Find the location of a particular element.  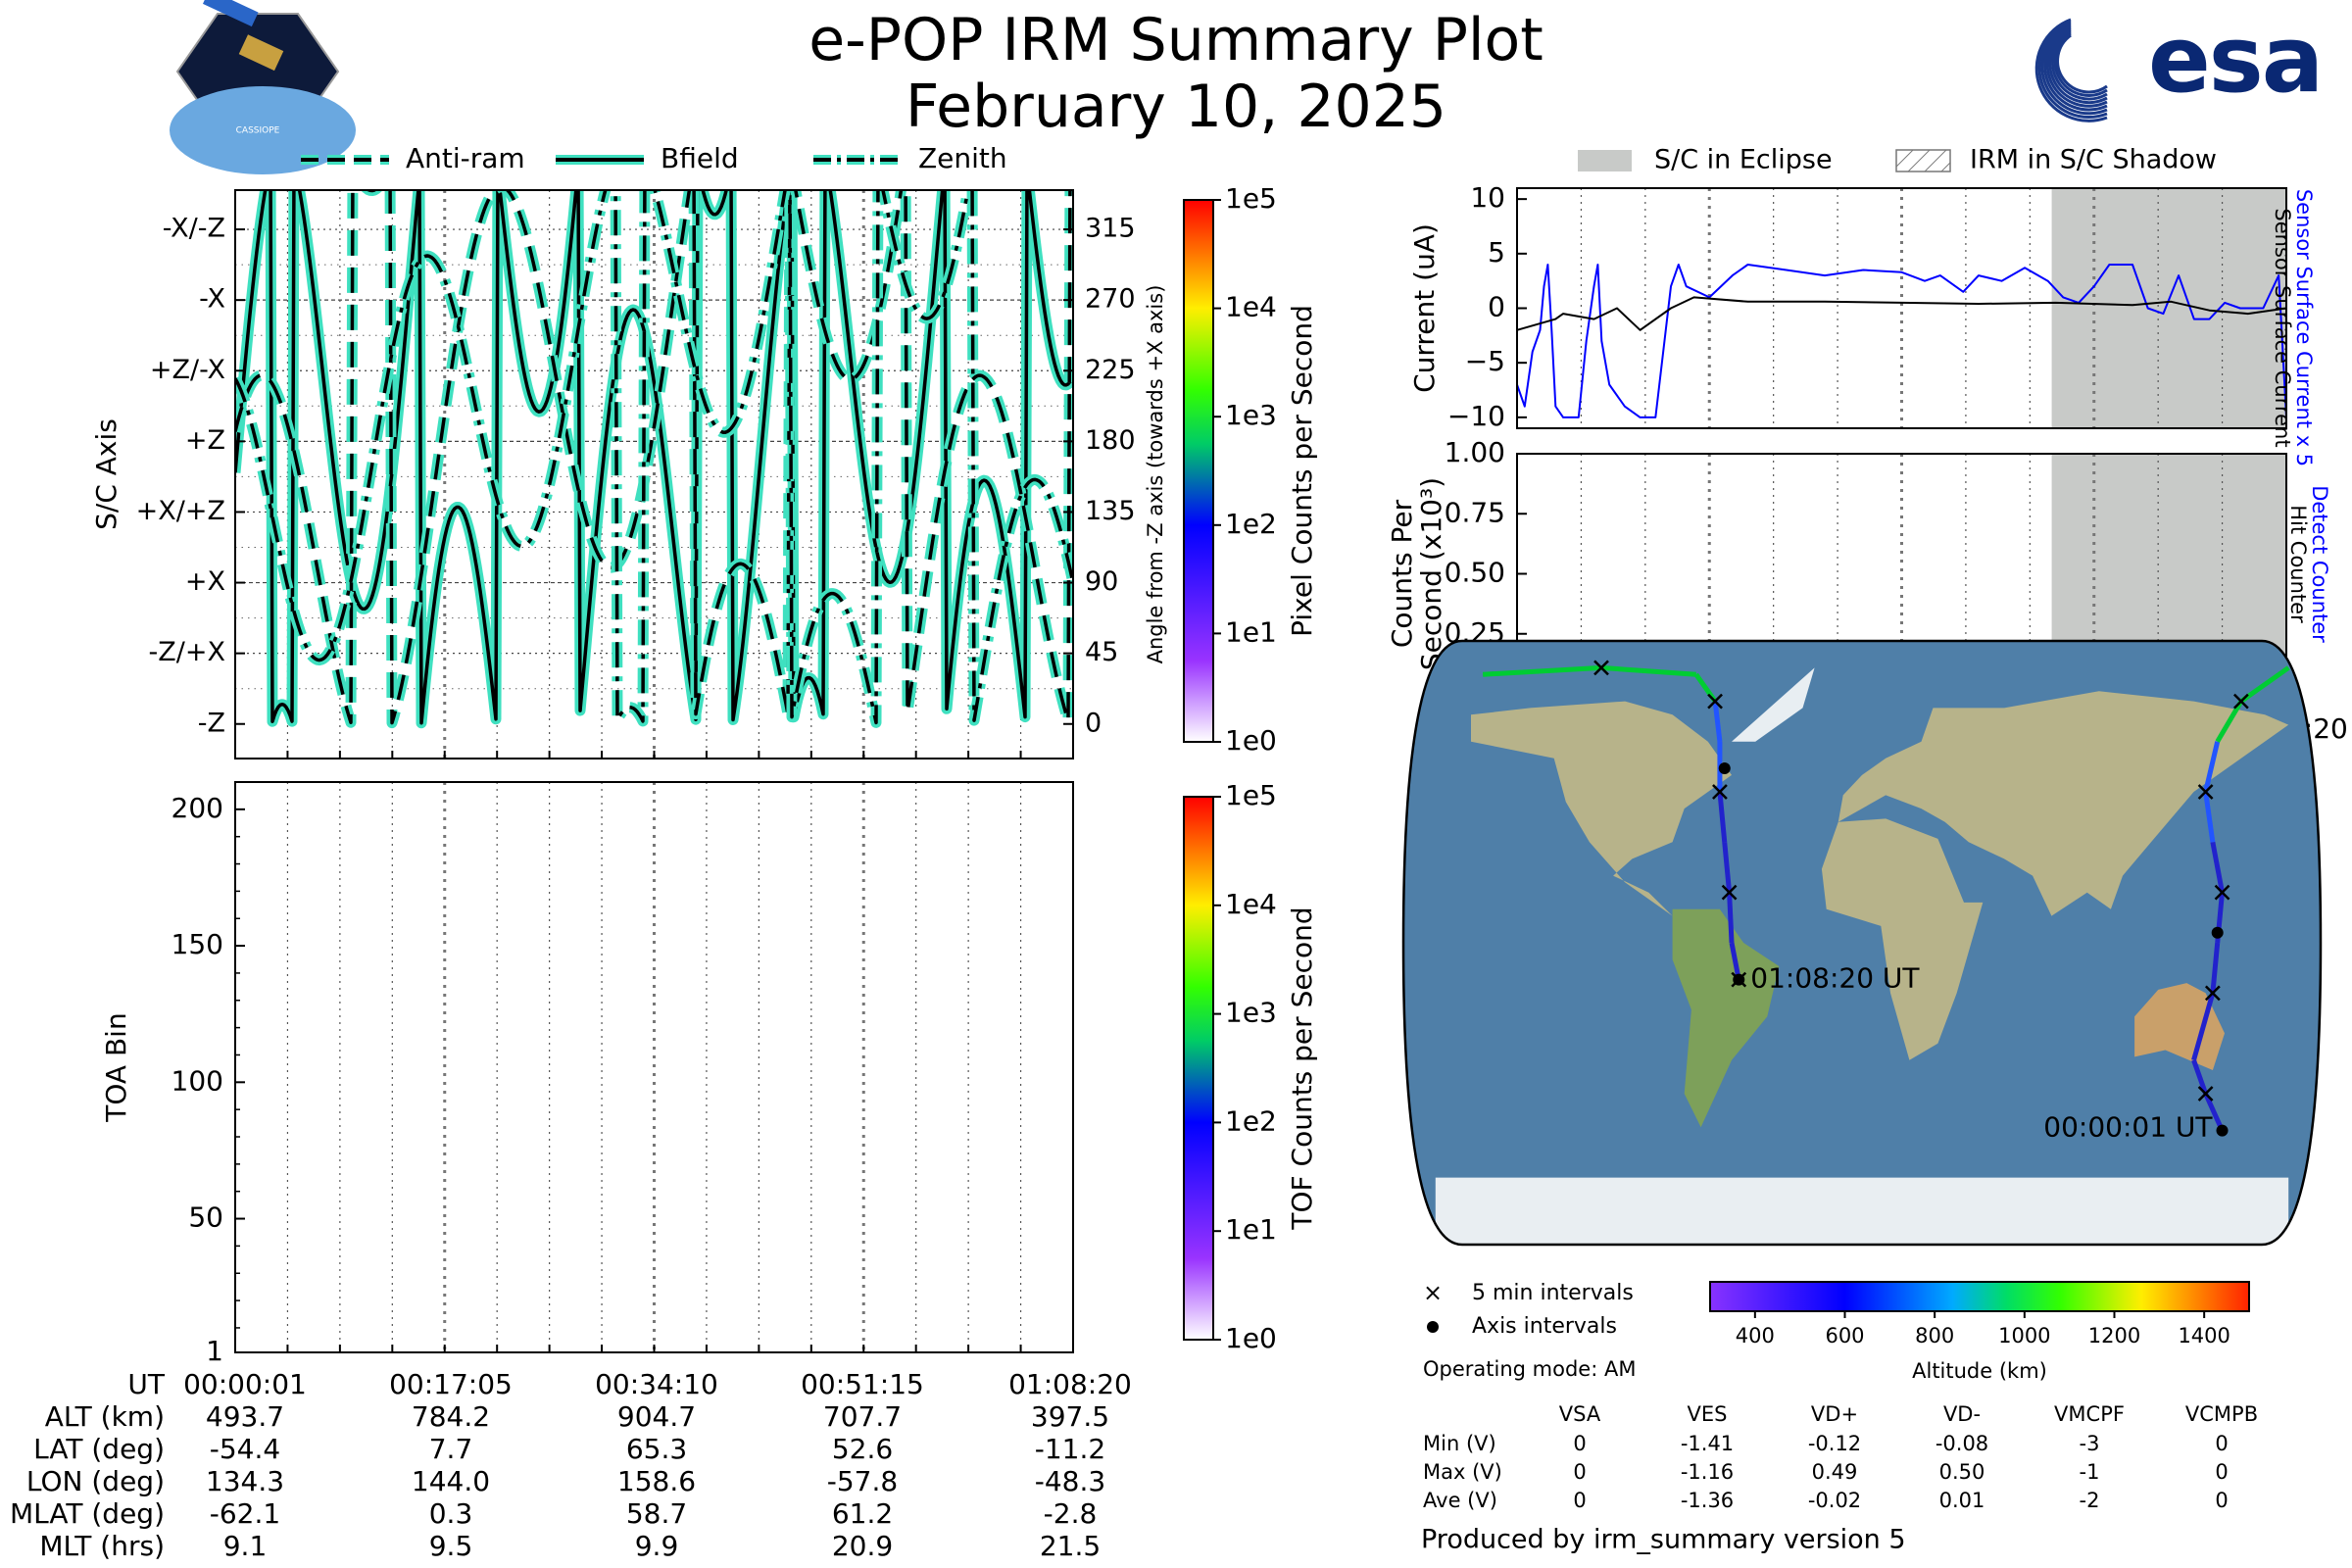

operating-mode: Operating mode: AM is located at coordinates (1529, 1369).